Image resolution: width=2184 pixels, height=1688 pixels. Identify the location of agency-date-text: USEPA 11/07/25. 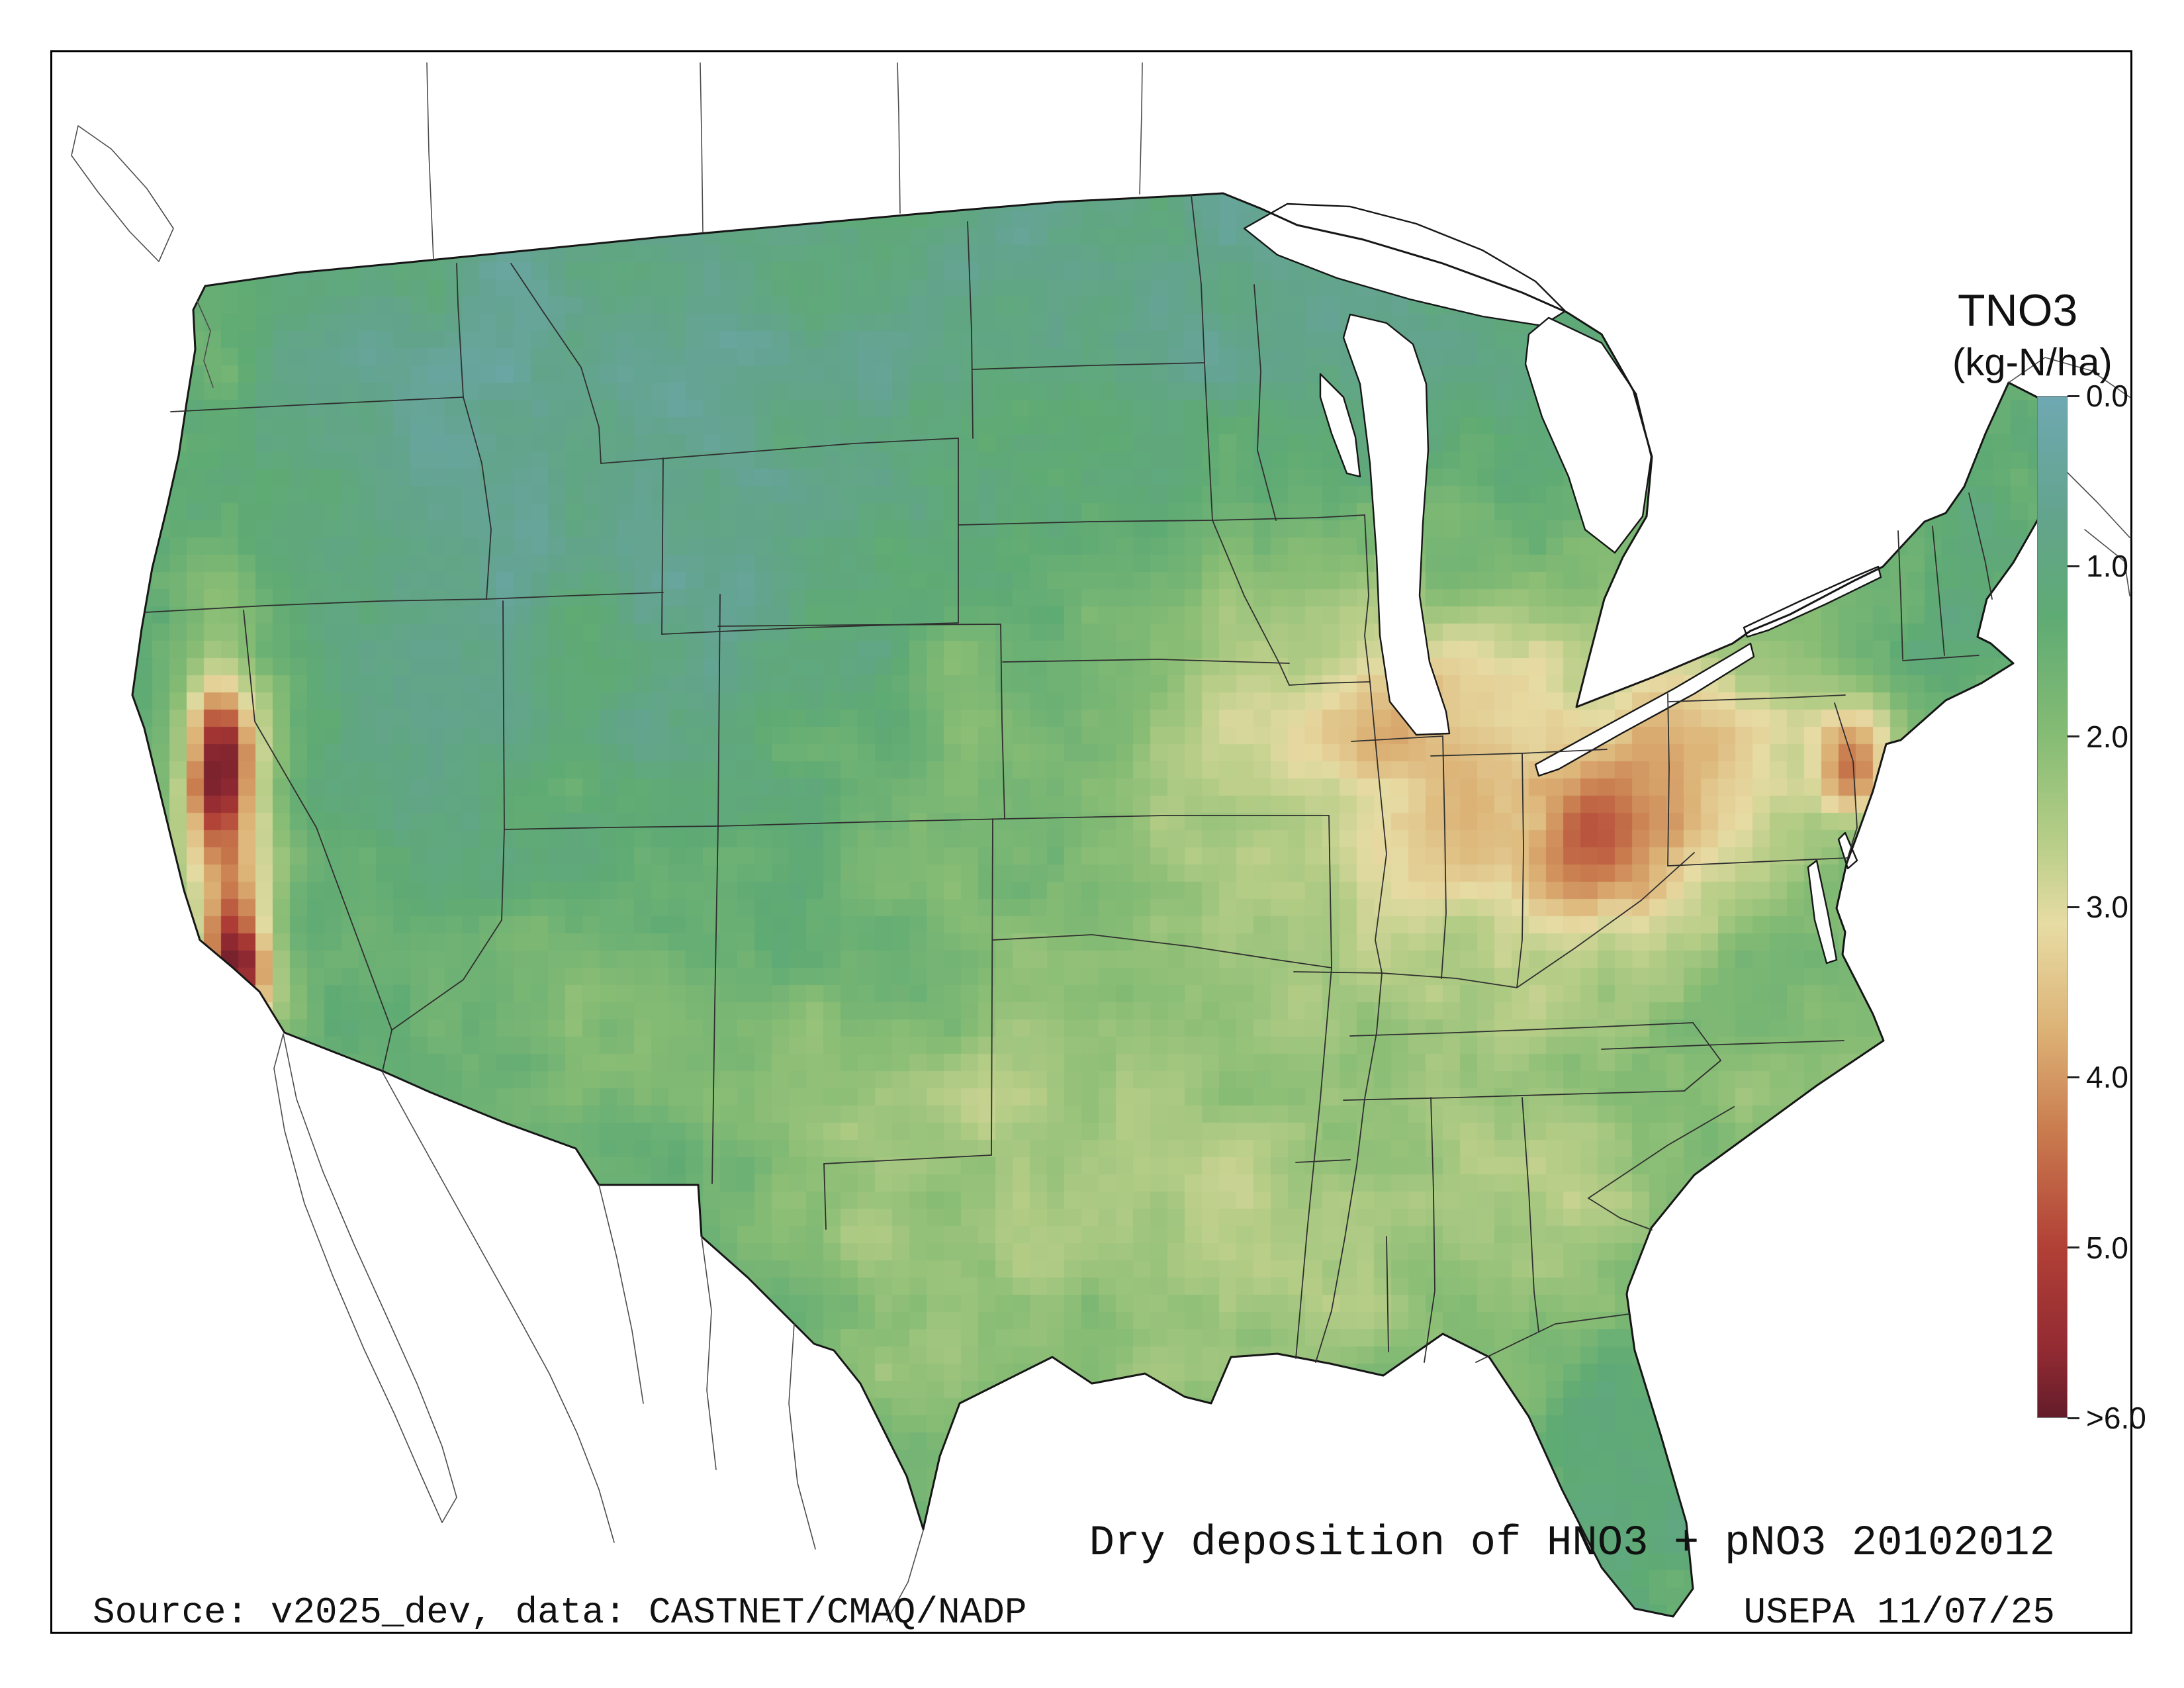
(1899, 1612).